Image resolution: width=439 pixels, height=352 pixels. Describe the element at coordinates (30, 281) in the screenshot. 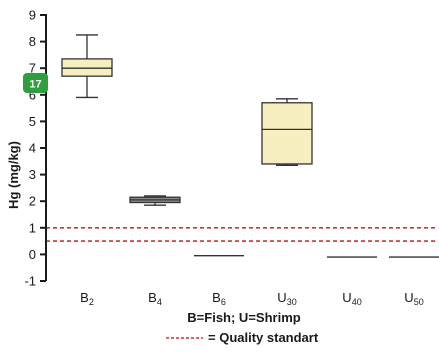

I see `y-tick-label: -1` at that location.